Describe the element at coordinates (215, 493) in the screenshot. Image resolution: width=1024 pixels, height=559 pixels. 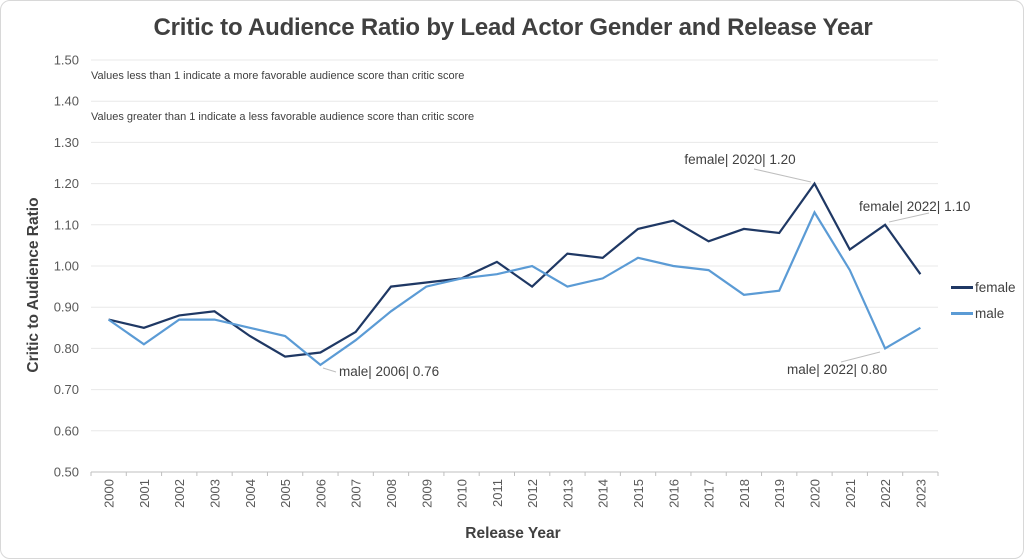
I see `x-tick-label: 2003` at that location.